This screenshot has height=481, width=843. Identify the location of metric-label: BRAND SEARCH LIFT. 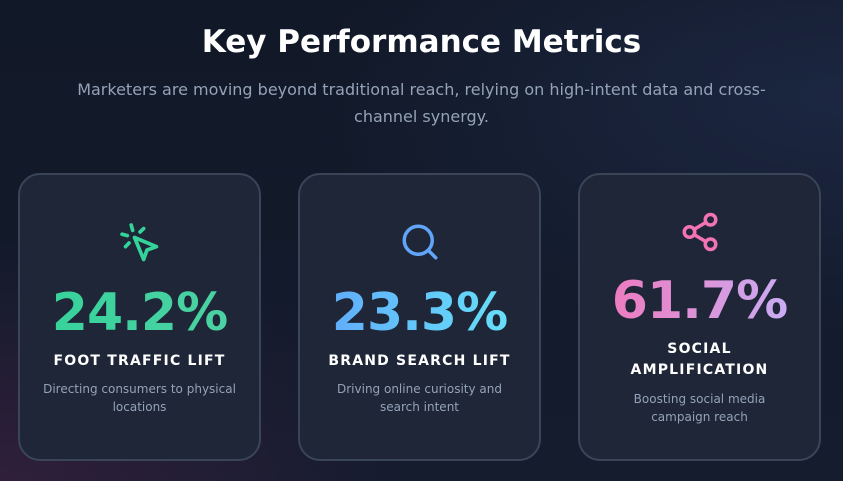
(419, 361).